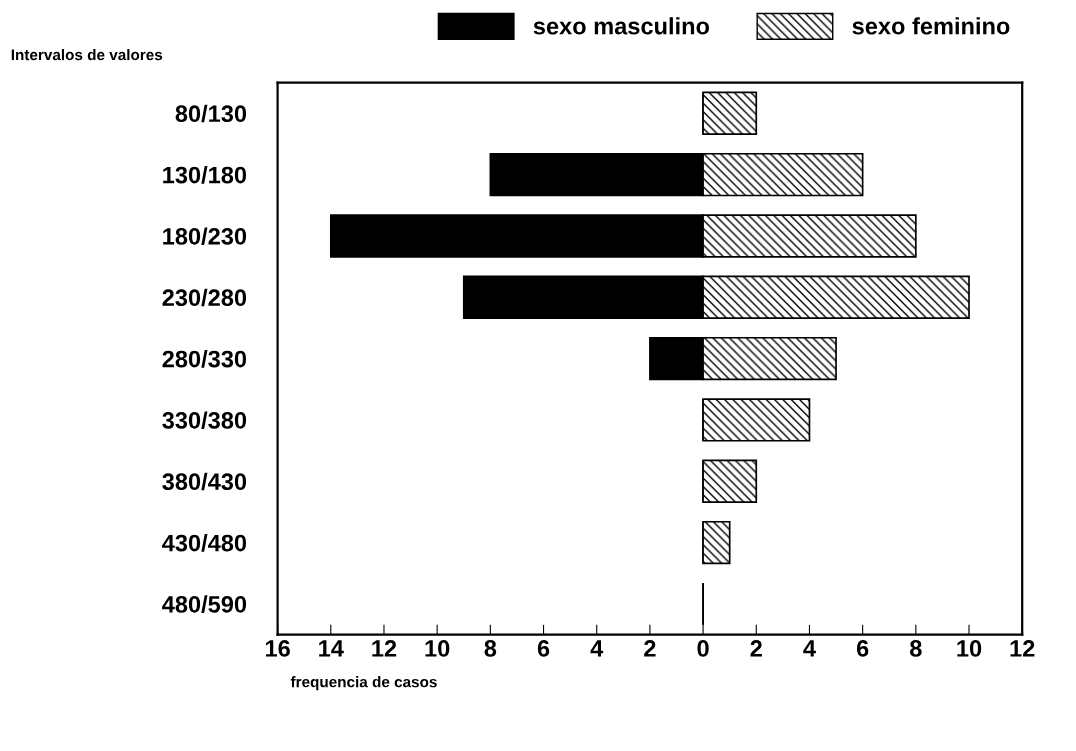 The height and width of the screenshot is (751, 1076). Describe the element at coordinates (703, 648) in the screenshot. I see `x-tick-label: 0` at that location.